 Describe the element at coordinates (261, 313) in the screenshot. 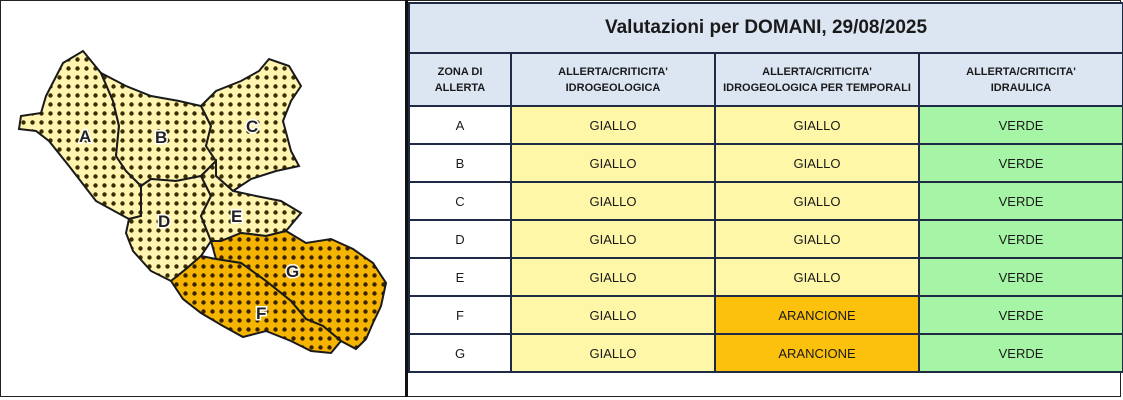

I see `zone-f-label: F` at that location.